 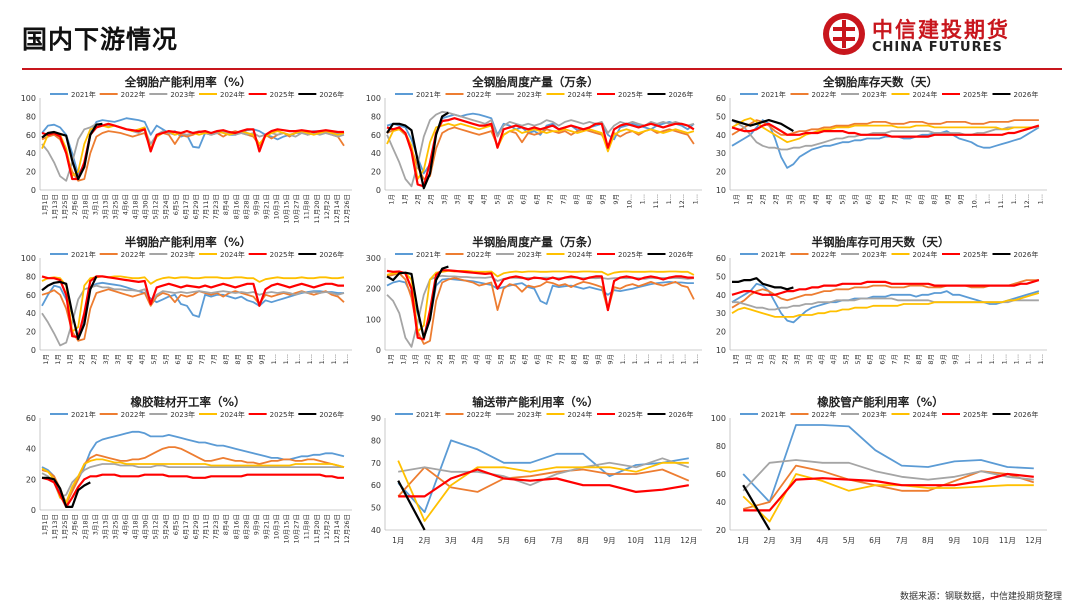 I want to click on x-tick-label: 7月23日, so click(x=216, y=526).